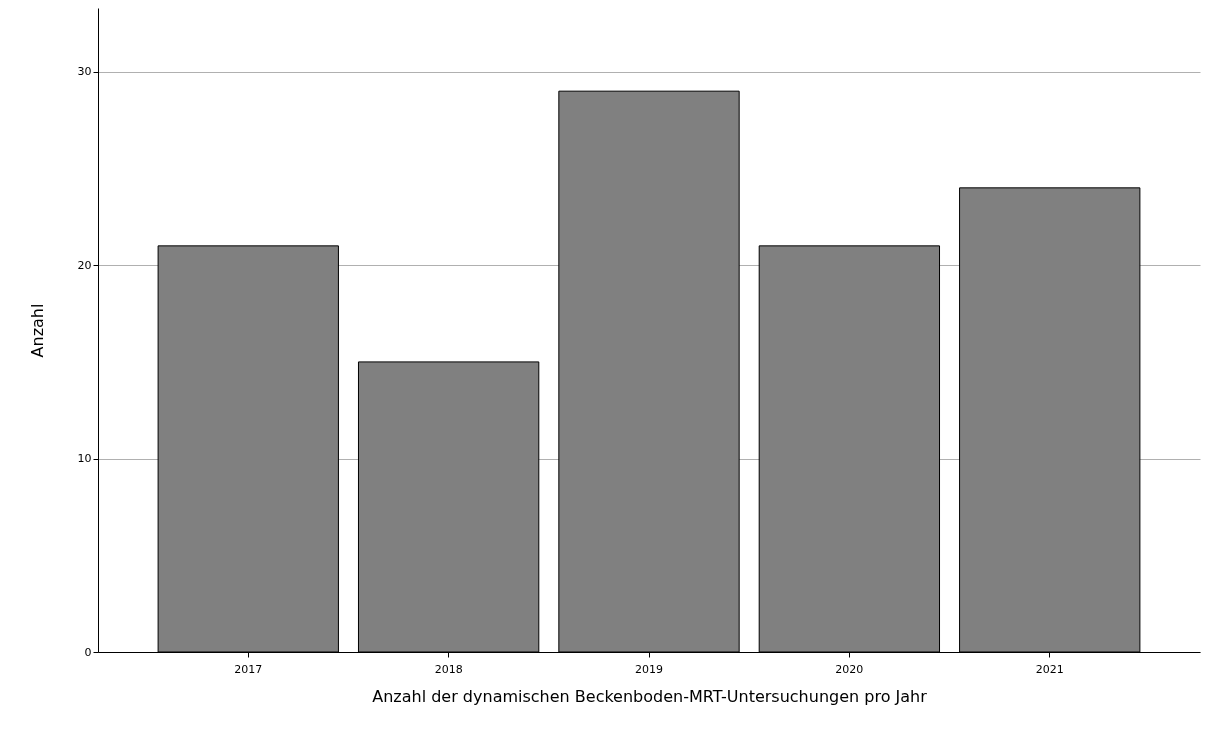 Image resolution: width=1229 pixels, height=731 pixels. Describe the element at coordinates (37, 330) in the screenshot. I see `y-axis-title: Anzahl` at that location.